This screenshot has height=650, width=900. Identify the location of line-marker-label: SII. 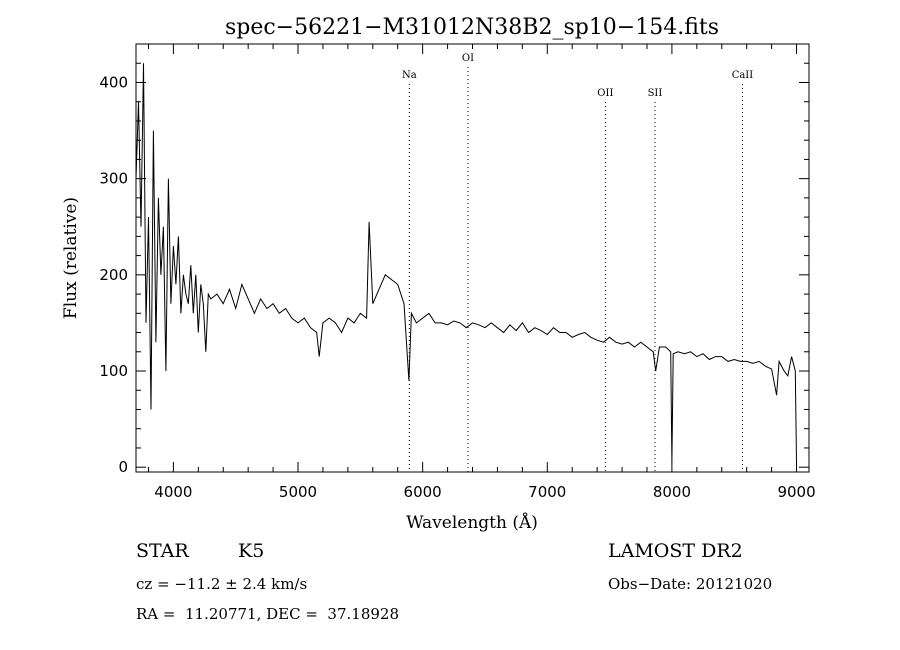
(655, 93).